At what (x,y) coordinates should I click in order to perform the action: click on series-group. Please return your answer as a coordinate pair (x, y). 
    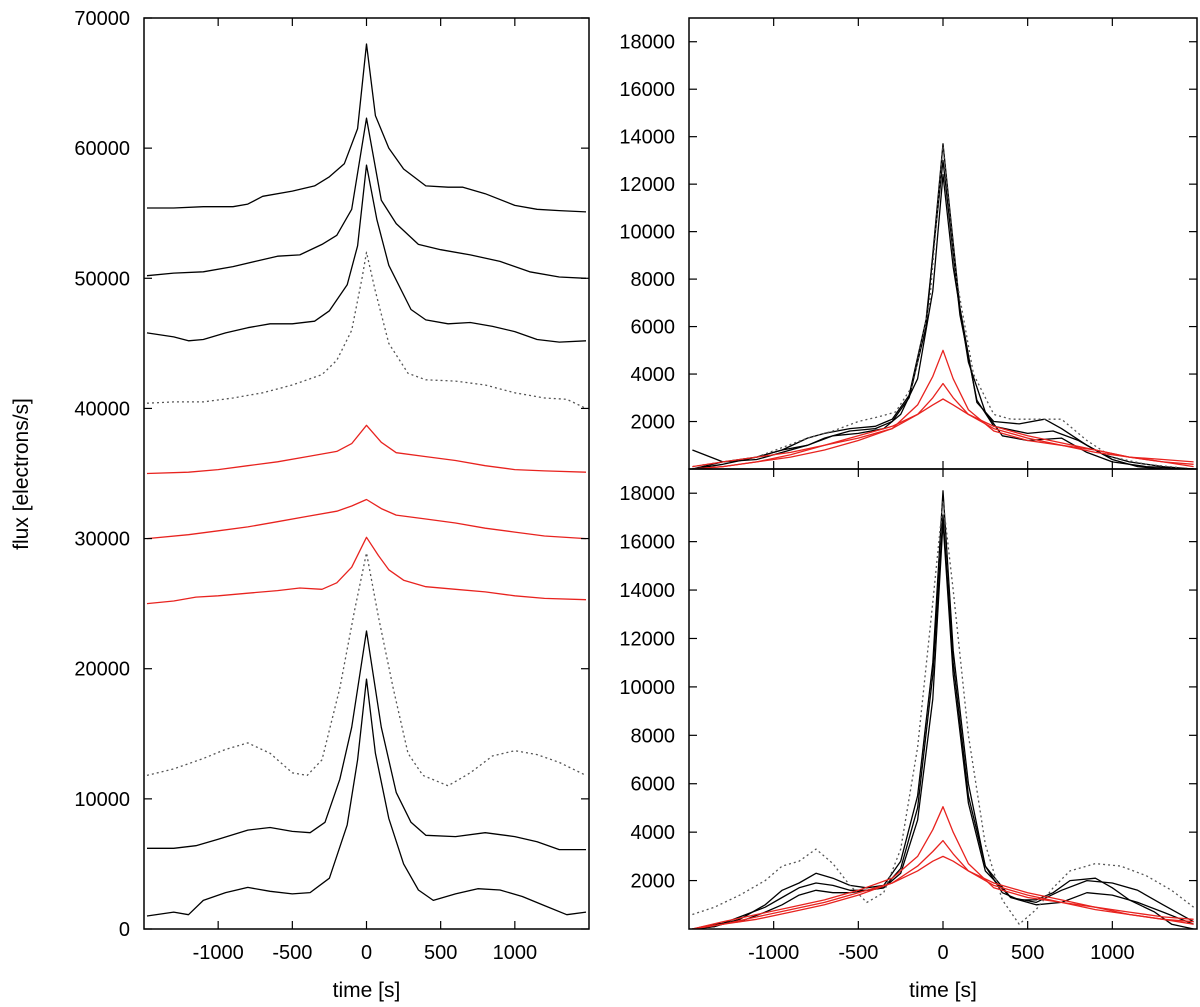
    Looking at the image, I should click on (943, 306).